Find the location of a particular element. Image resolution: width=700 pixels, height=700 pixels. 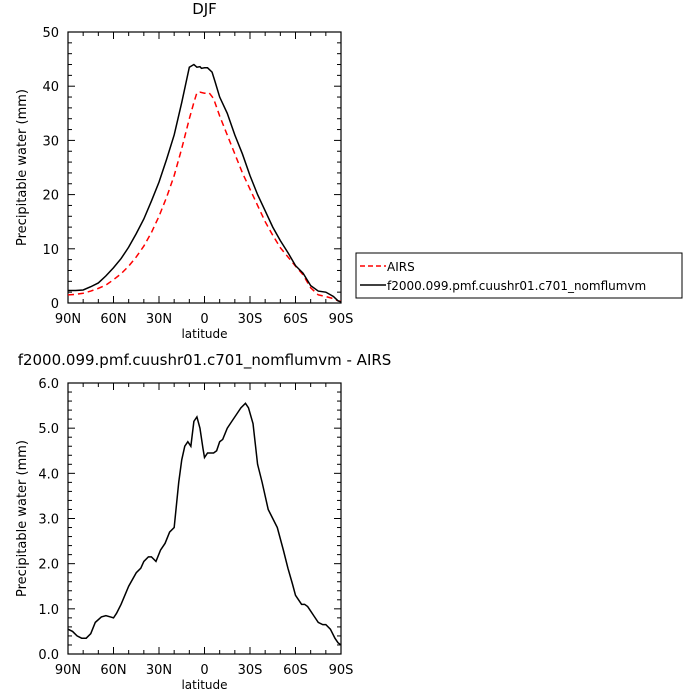

legend-item-label: AIRS is located at coordinates (401, 267).